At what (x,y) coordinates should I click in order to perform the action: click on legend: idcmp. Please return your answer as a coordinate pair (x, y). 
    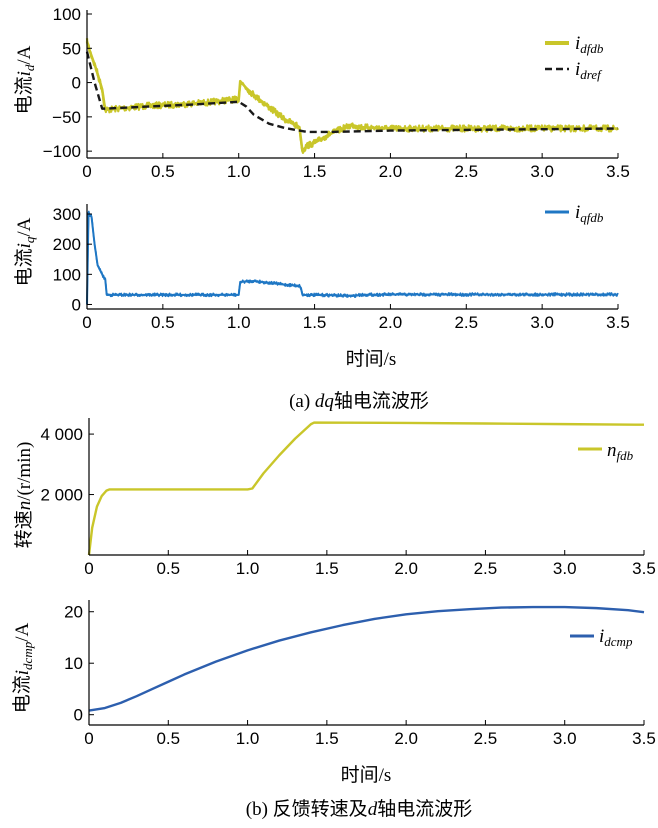
    Looking at the image, I should click on (601, 637).